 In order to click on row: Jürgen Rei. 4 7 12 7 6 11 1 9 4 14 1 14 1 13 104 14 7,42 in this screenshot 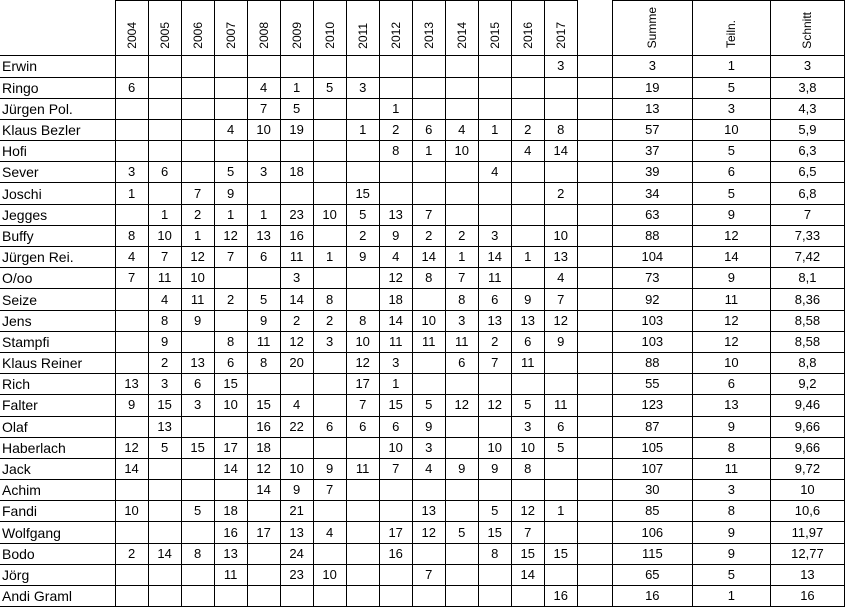, I will do `click(422, 257)`.